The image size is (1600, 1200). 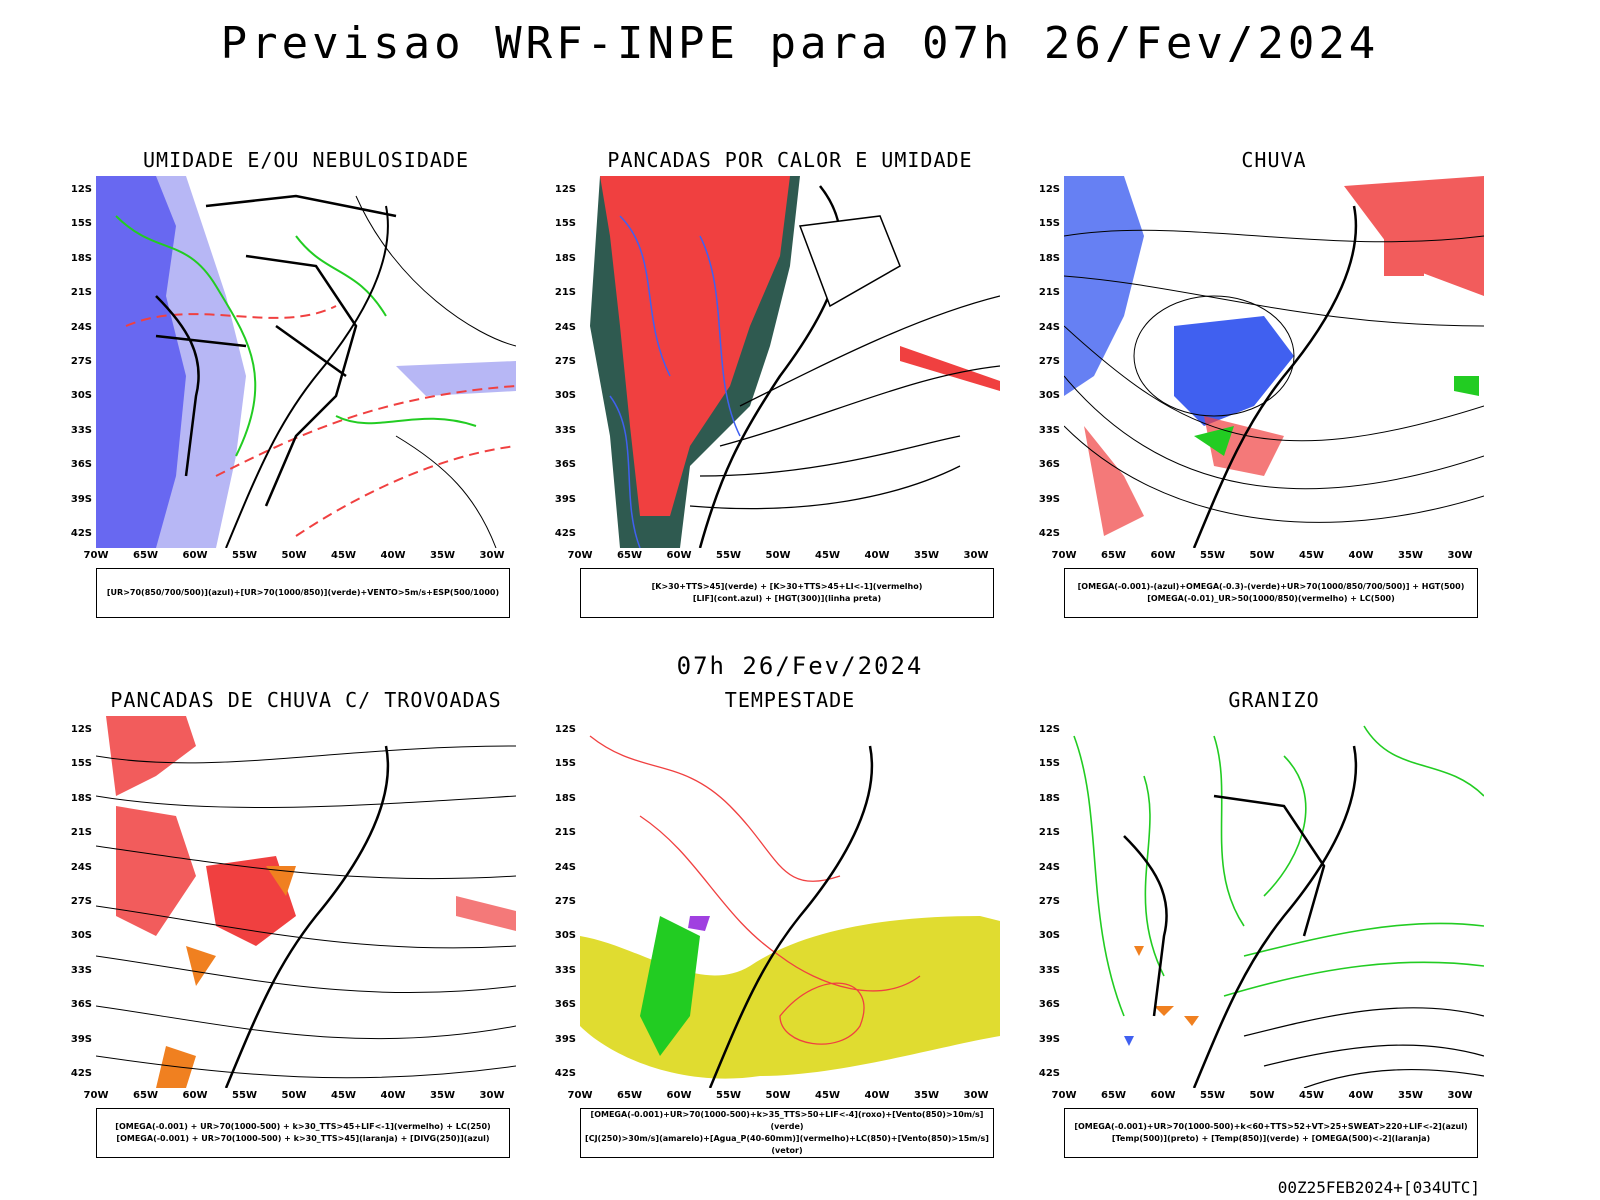 I want to click on panel-title: PANCADAS DE CHUVA C/ TROVOADAS, so click(x=306, y=700).